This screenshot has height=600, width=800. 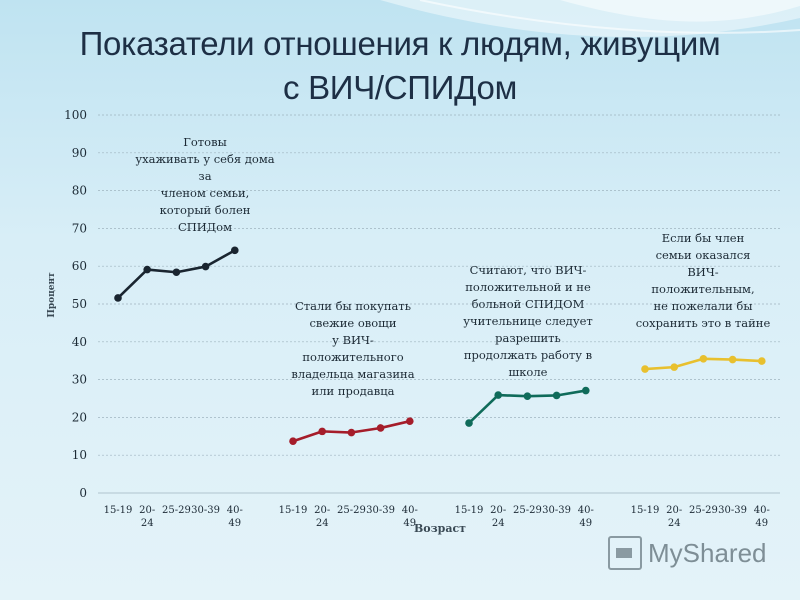 What do you see at coordinates (352, 357) in the screenshot?
I see `series-annotation: положительного` at bounding box center [352, 357].